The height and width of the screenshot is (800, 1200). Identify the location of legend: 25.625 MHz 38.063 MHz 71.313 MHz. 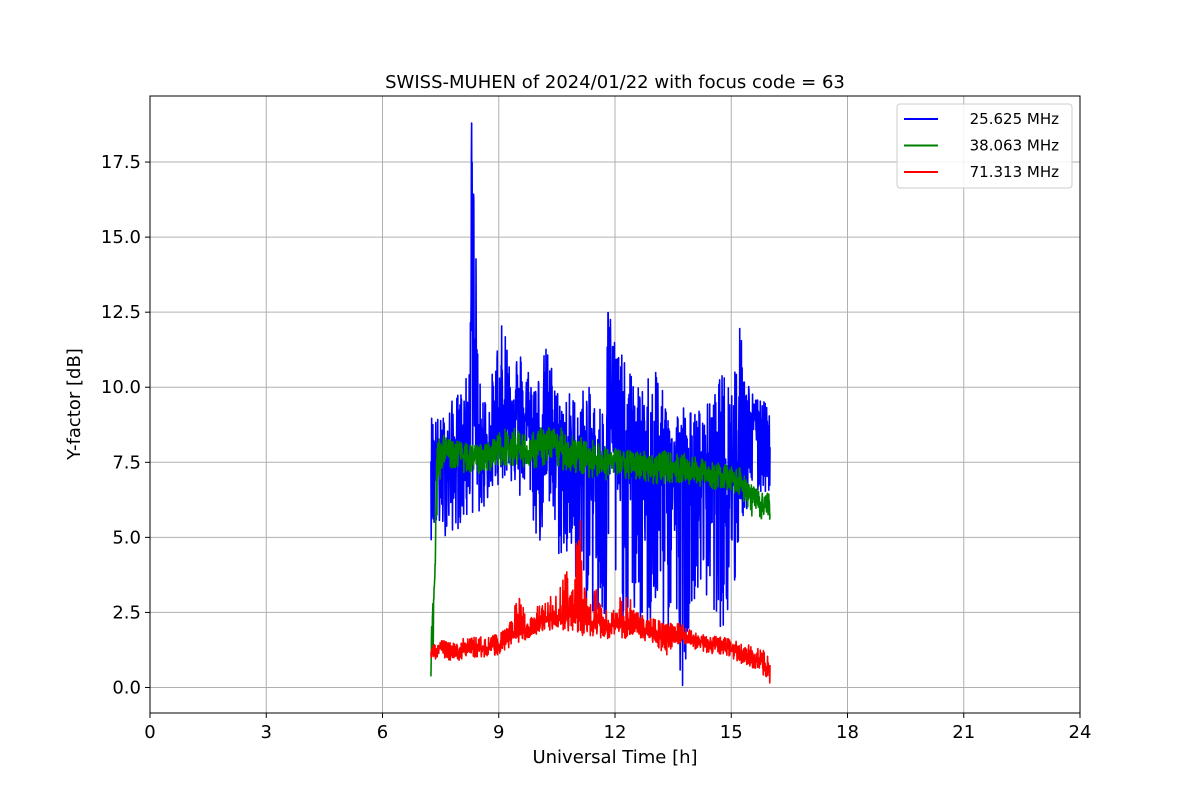
(984, 146).